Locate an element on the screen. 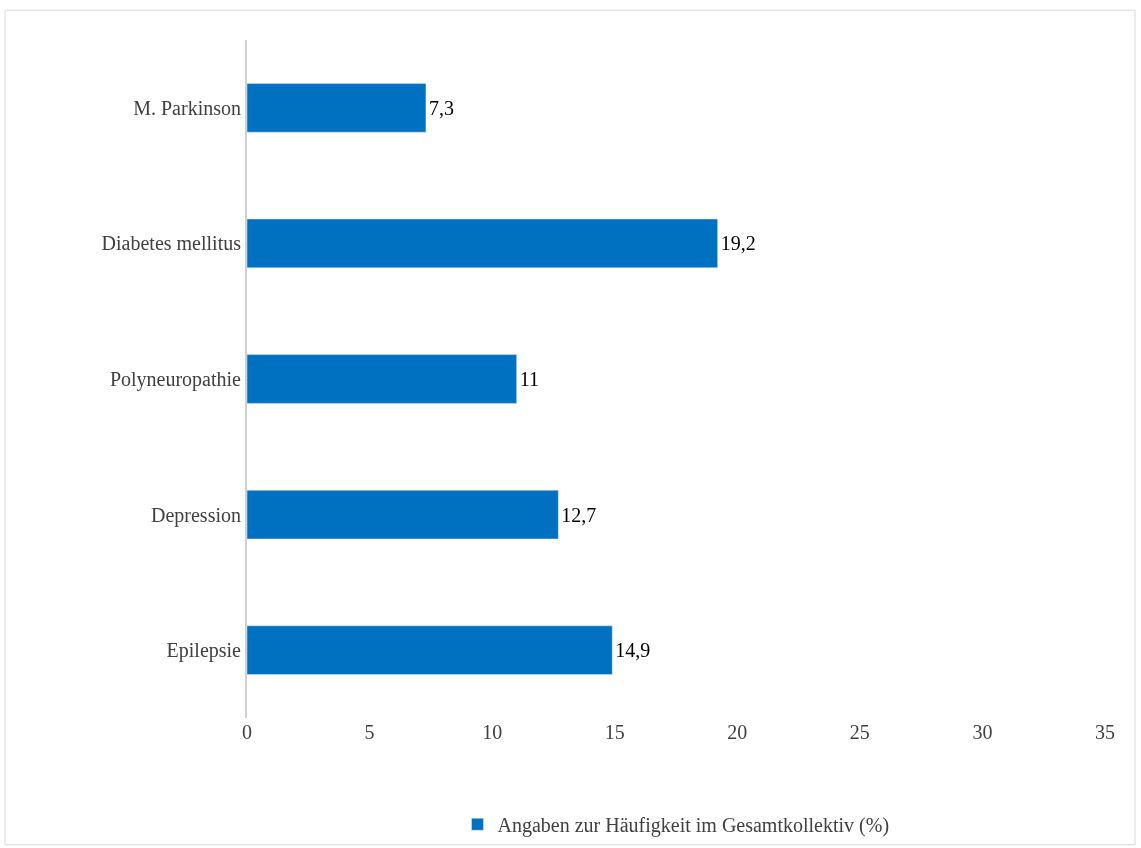 This screenshot has height=848, width=1141. x-tick-label: 35 is located at coordinates (1105, 732).